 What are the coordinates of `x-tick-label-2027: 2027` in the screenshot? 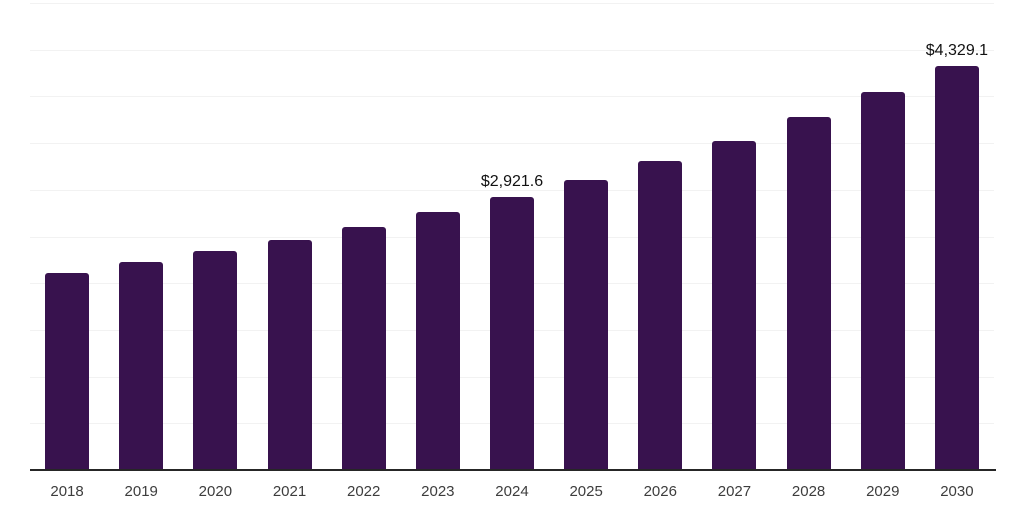 It's located at (734, 491).